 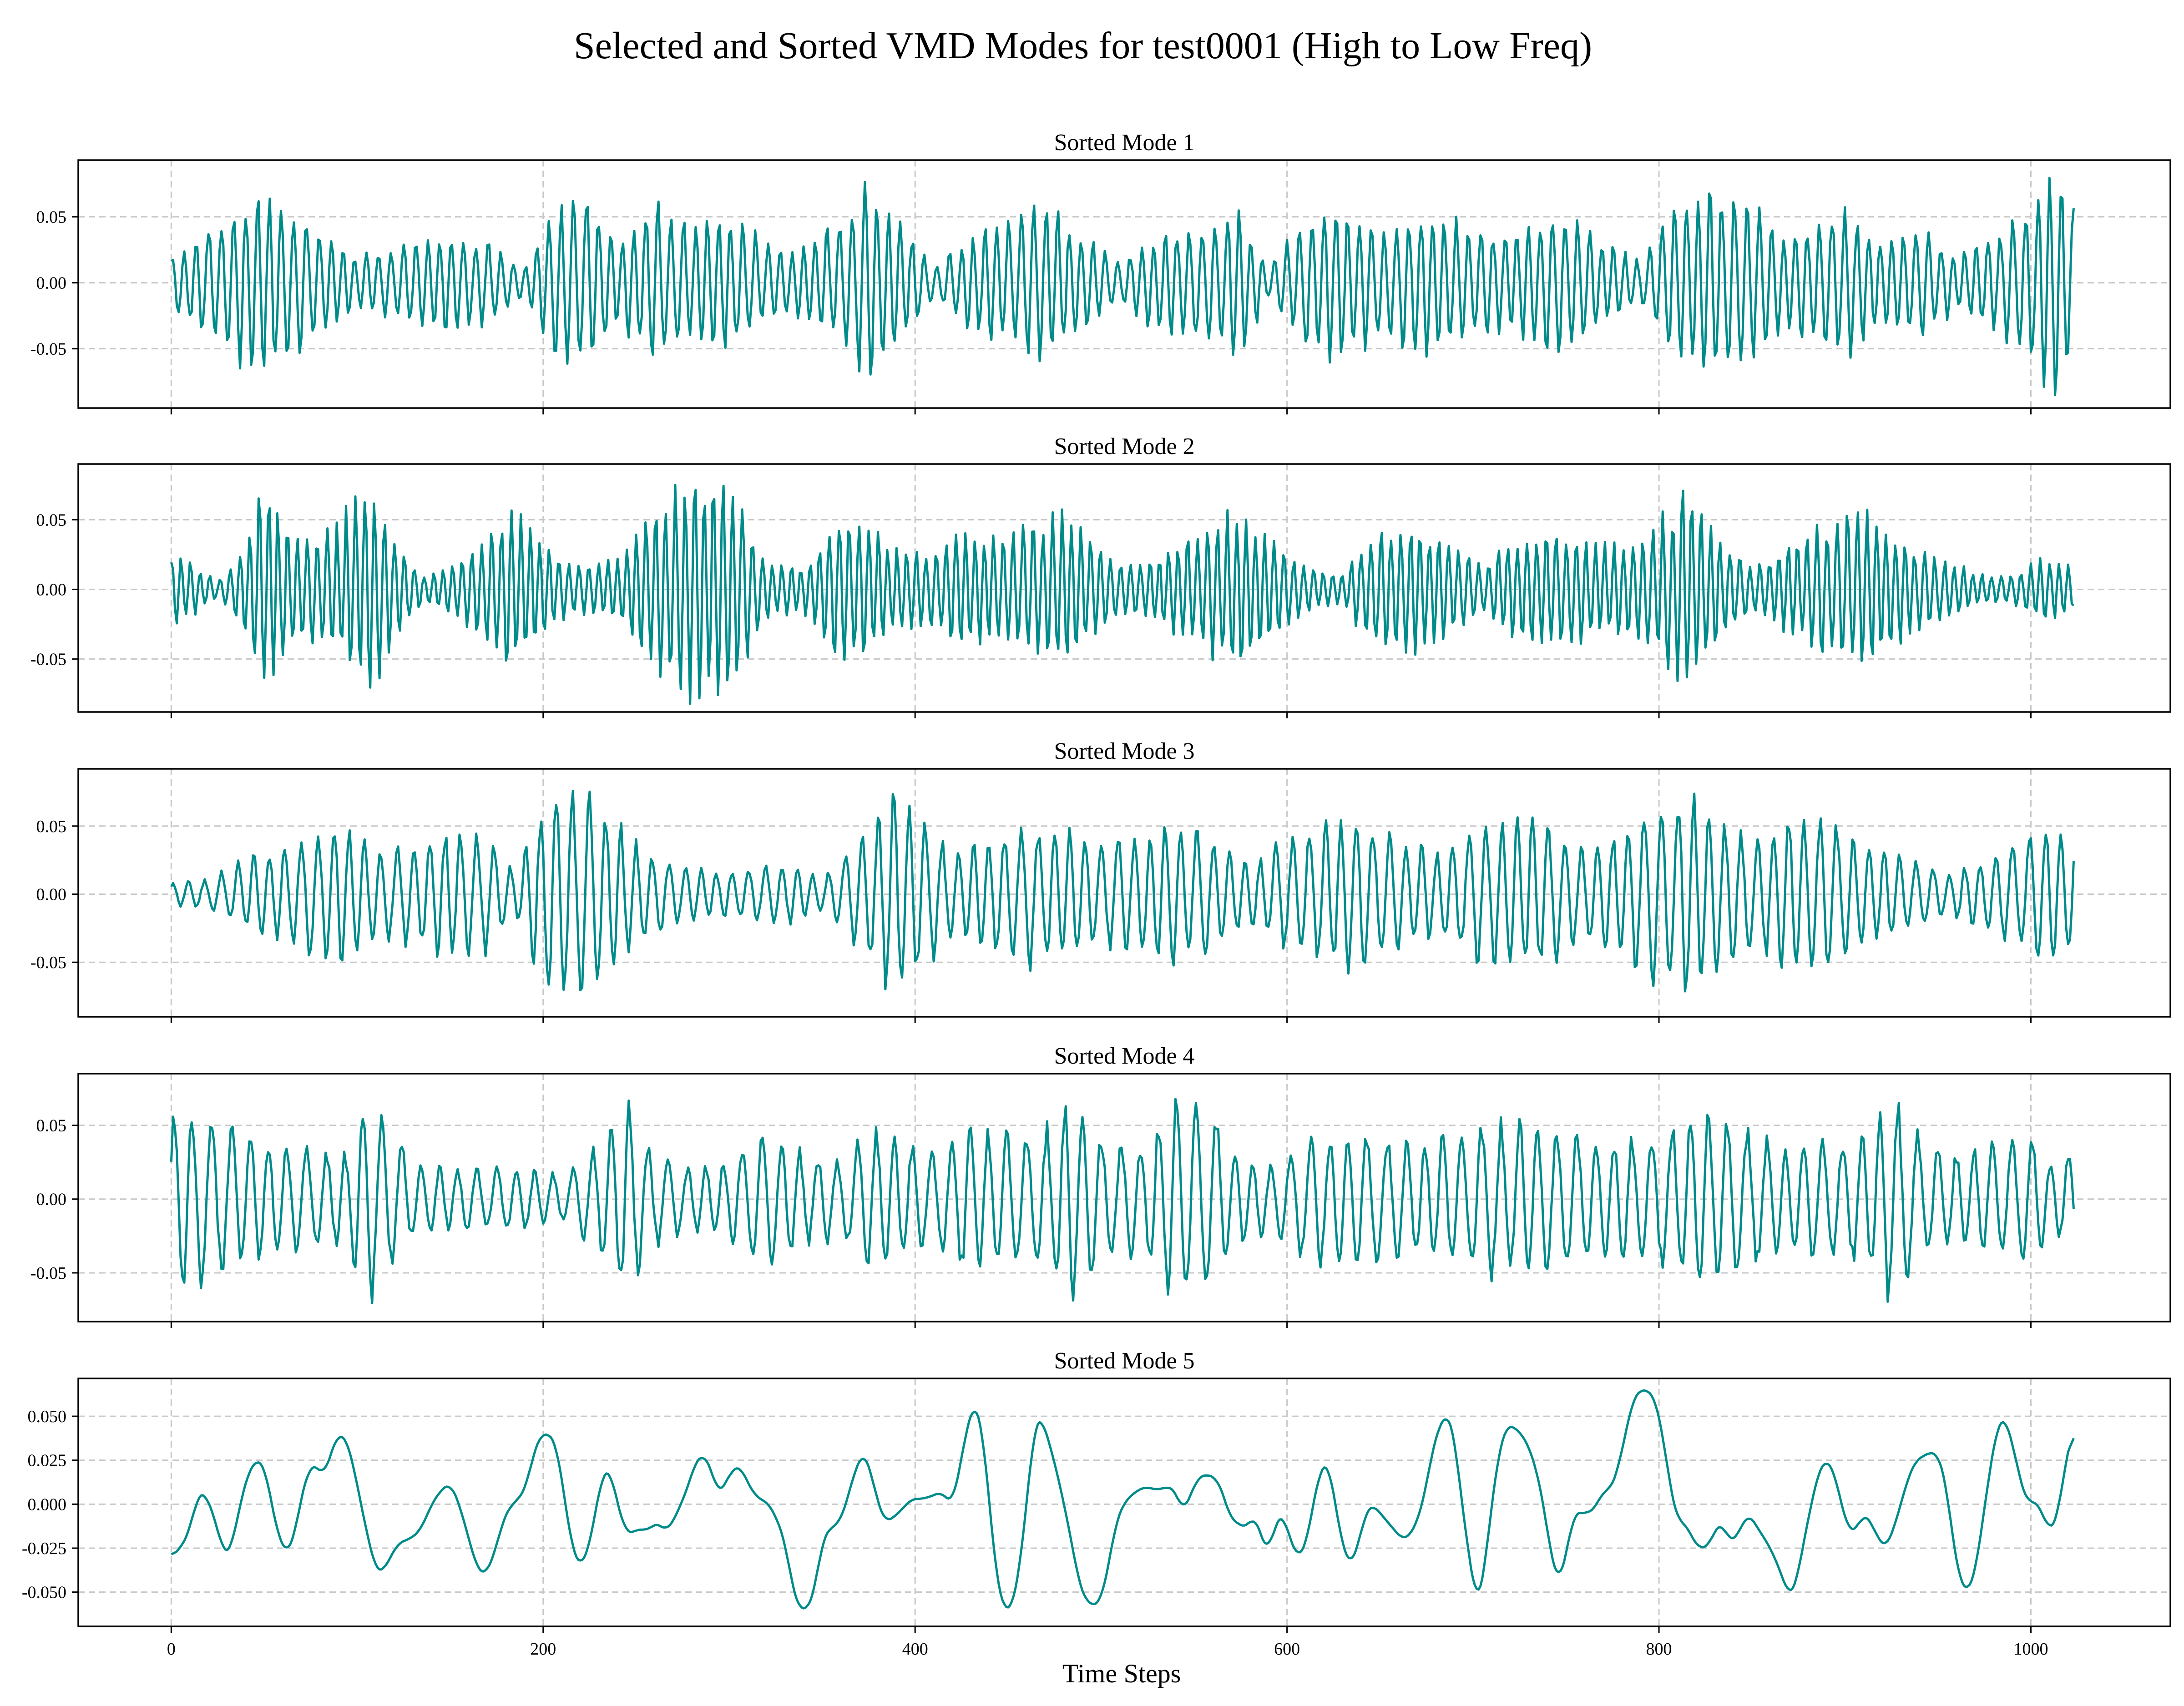 What do you see at coordinates (1124, 751) in the screenshot?
I see `subplot-title: Sorted Mode 3` at bounding box center [1124, 751].